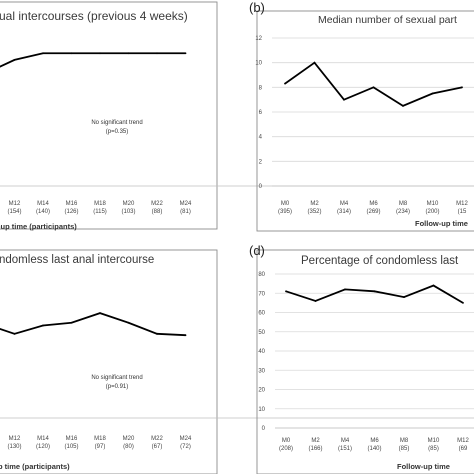  Describe the element at coordinates (261, 162) in the screenshot. I see `y-tick-label-b-1: 2` at that location.